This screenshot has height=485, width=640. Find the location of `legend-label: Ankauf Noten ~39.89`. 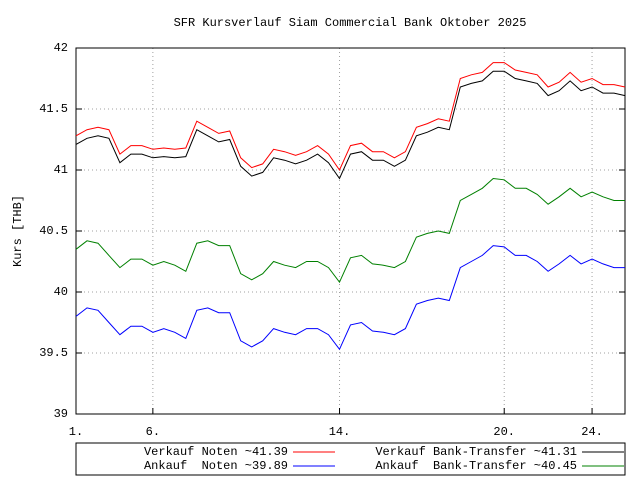

legend-label: Ankauf Noten ~39.89 is located at coordinates (216, 466).